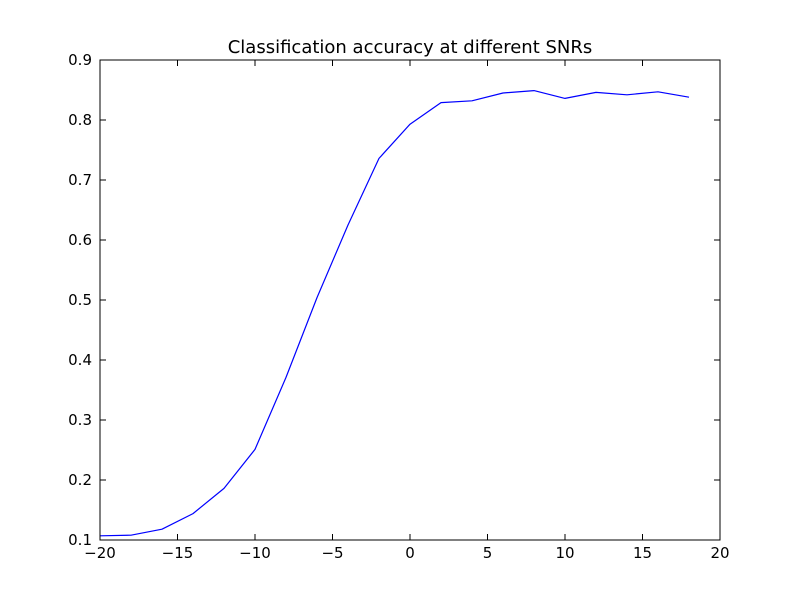  What do you see at coordinates (80, 480) in the screenshot?
I see `y-tick-label: 0.2` at bounding box center [80, 480].